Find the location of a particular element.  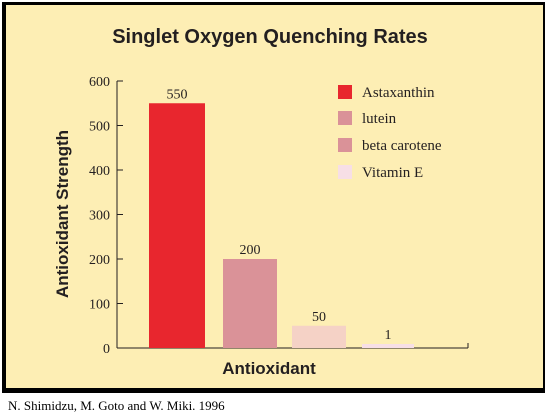

legend-label: Astaxanthin is located at coordinates (398, 93).